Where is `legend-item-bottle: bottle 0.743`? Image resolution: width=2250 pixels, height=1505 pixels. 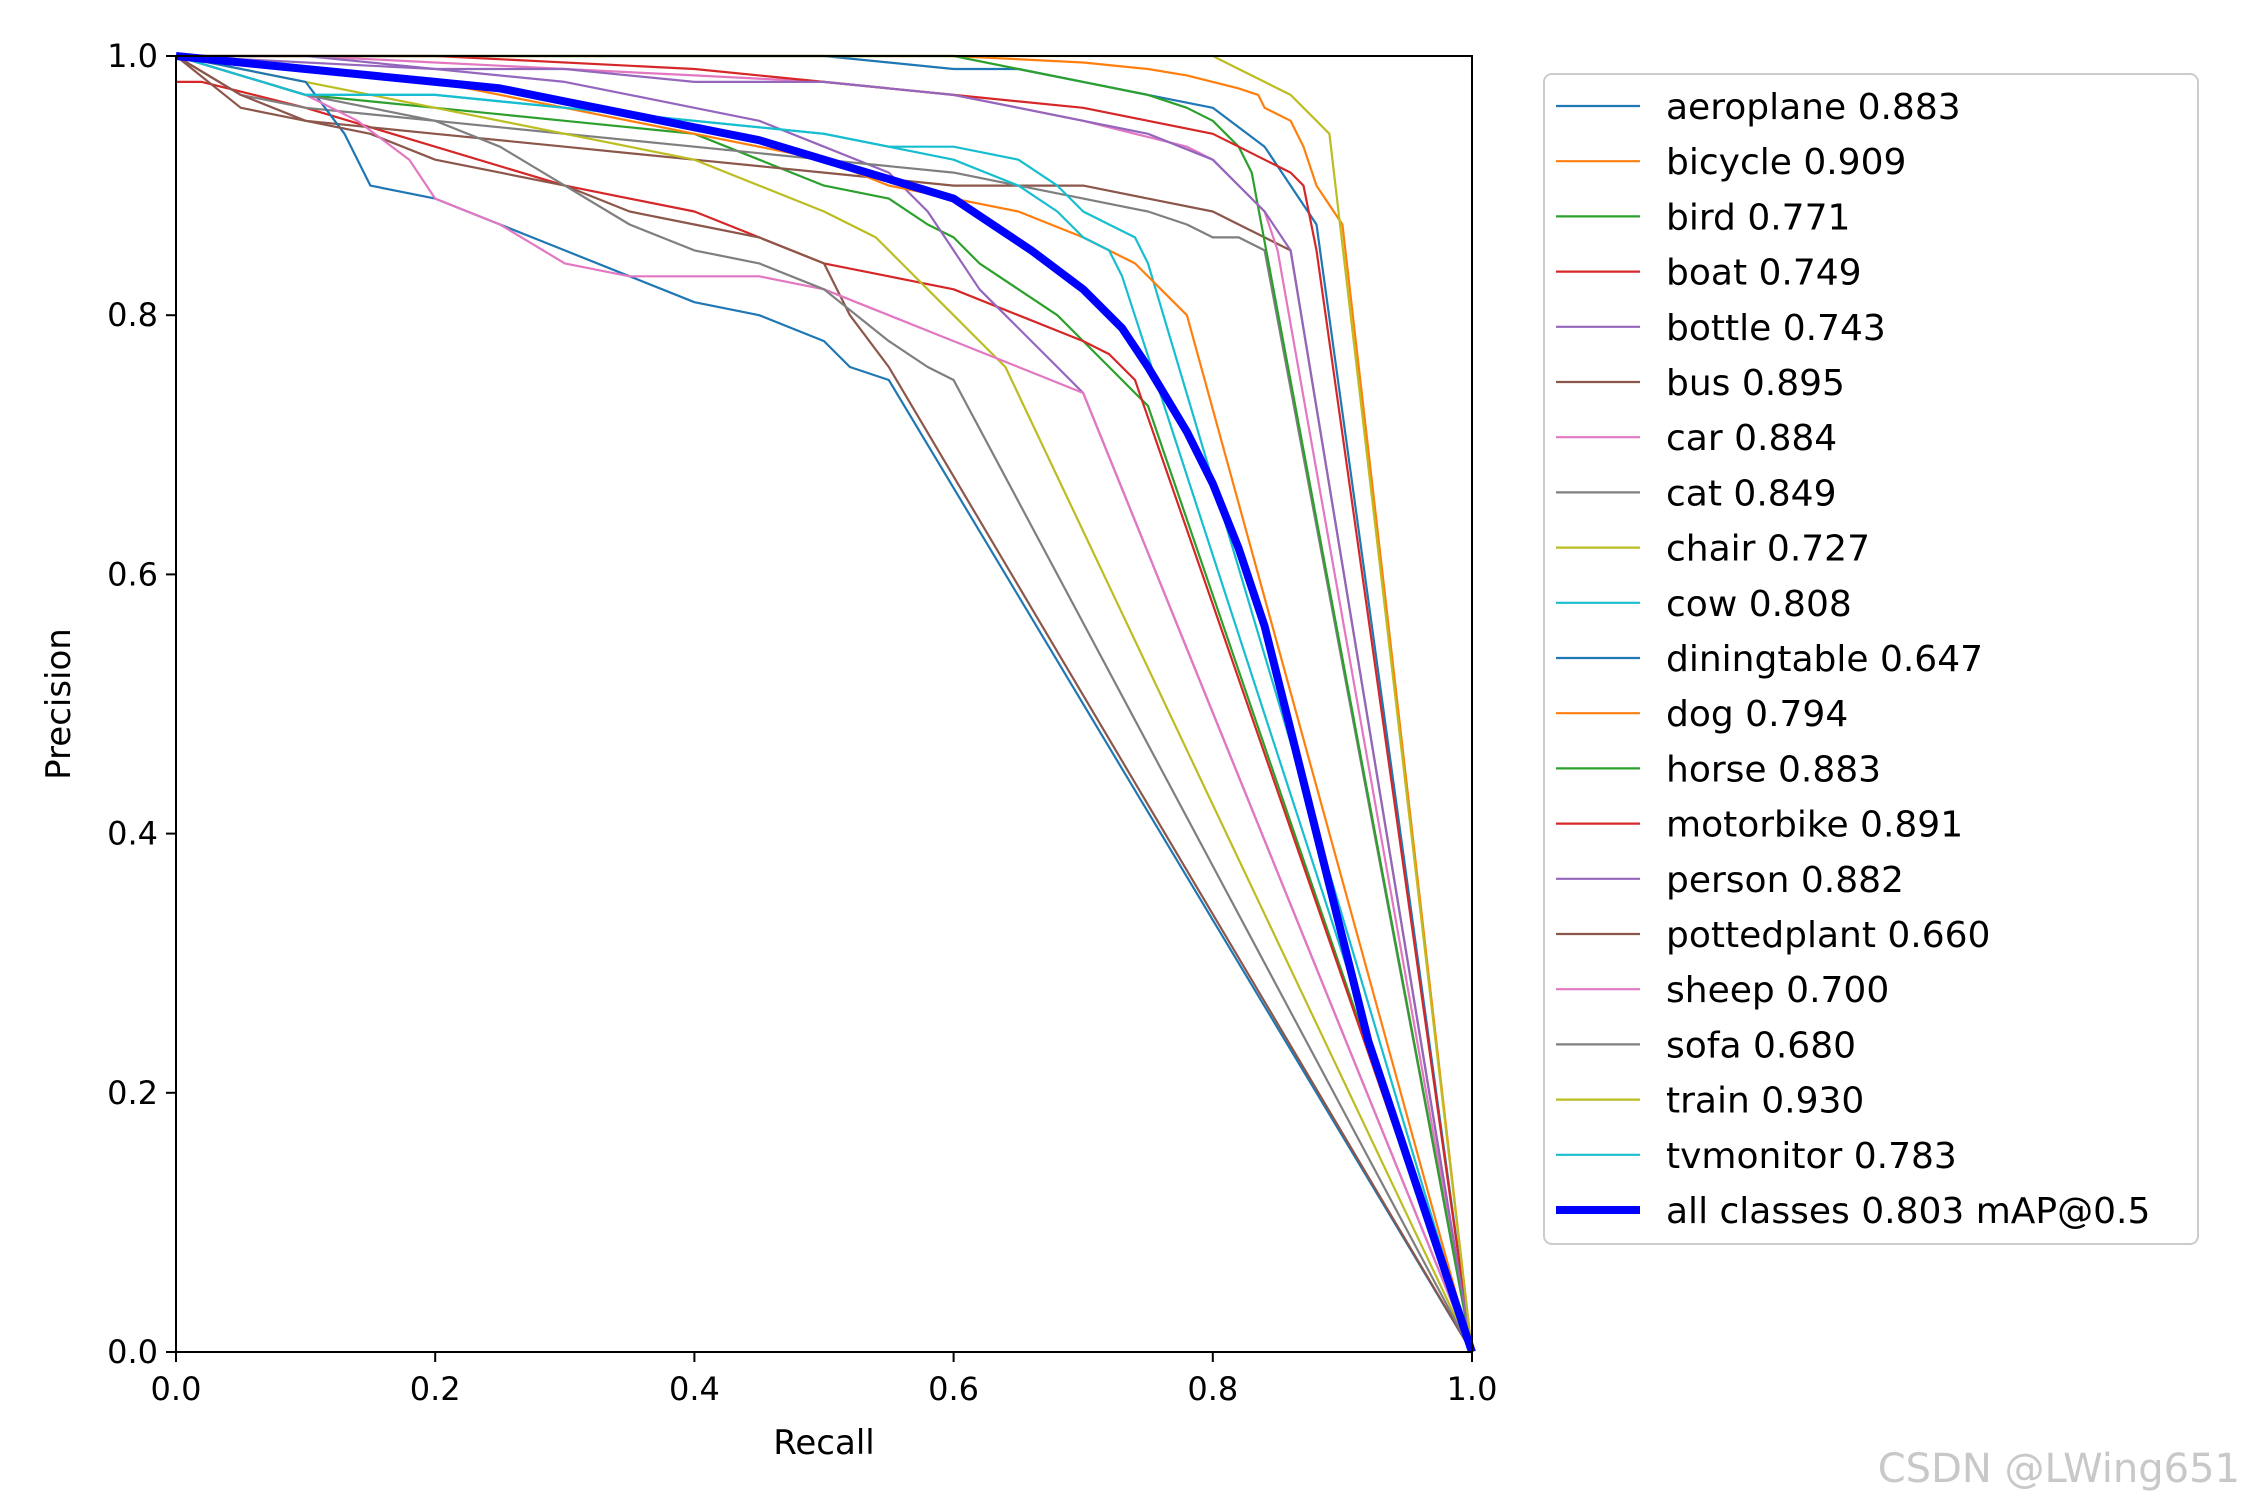 legend-item-bottle: bottle 0.743 is located at coordinates (1721, 328).